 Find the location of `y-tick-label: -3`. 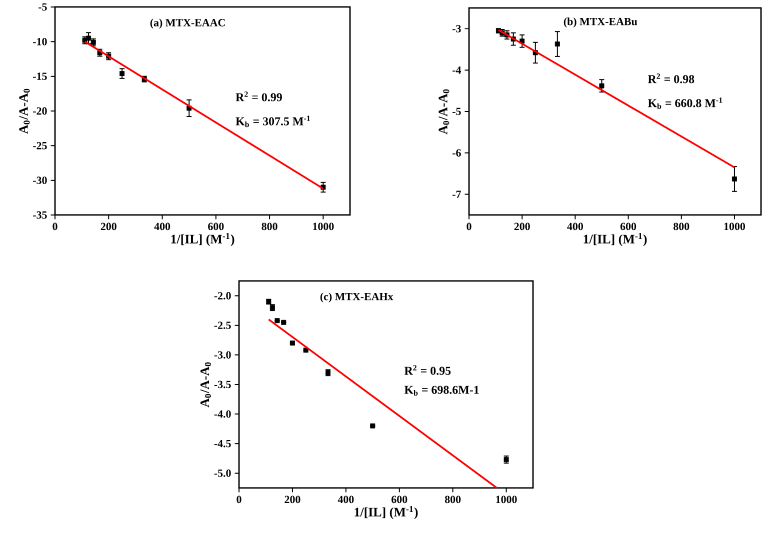

y-tick-label: -3 is located at coordinates (456, 28).